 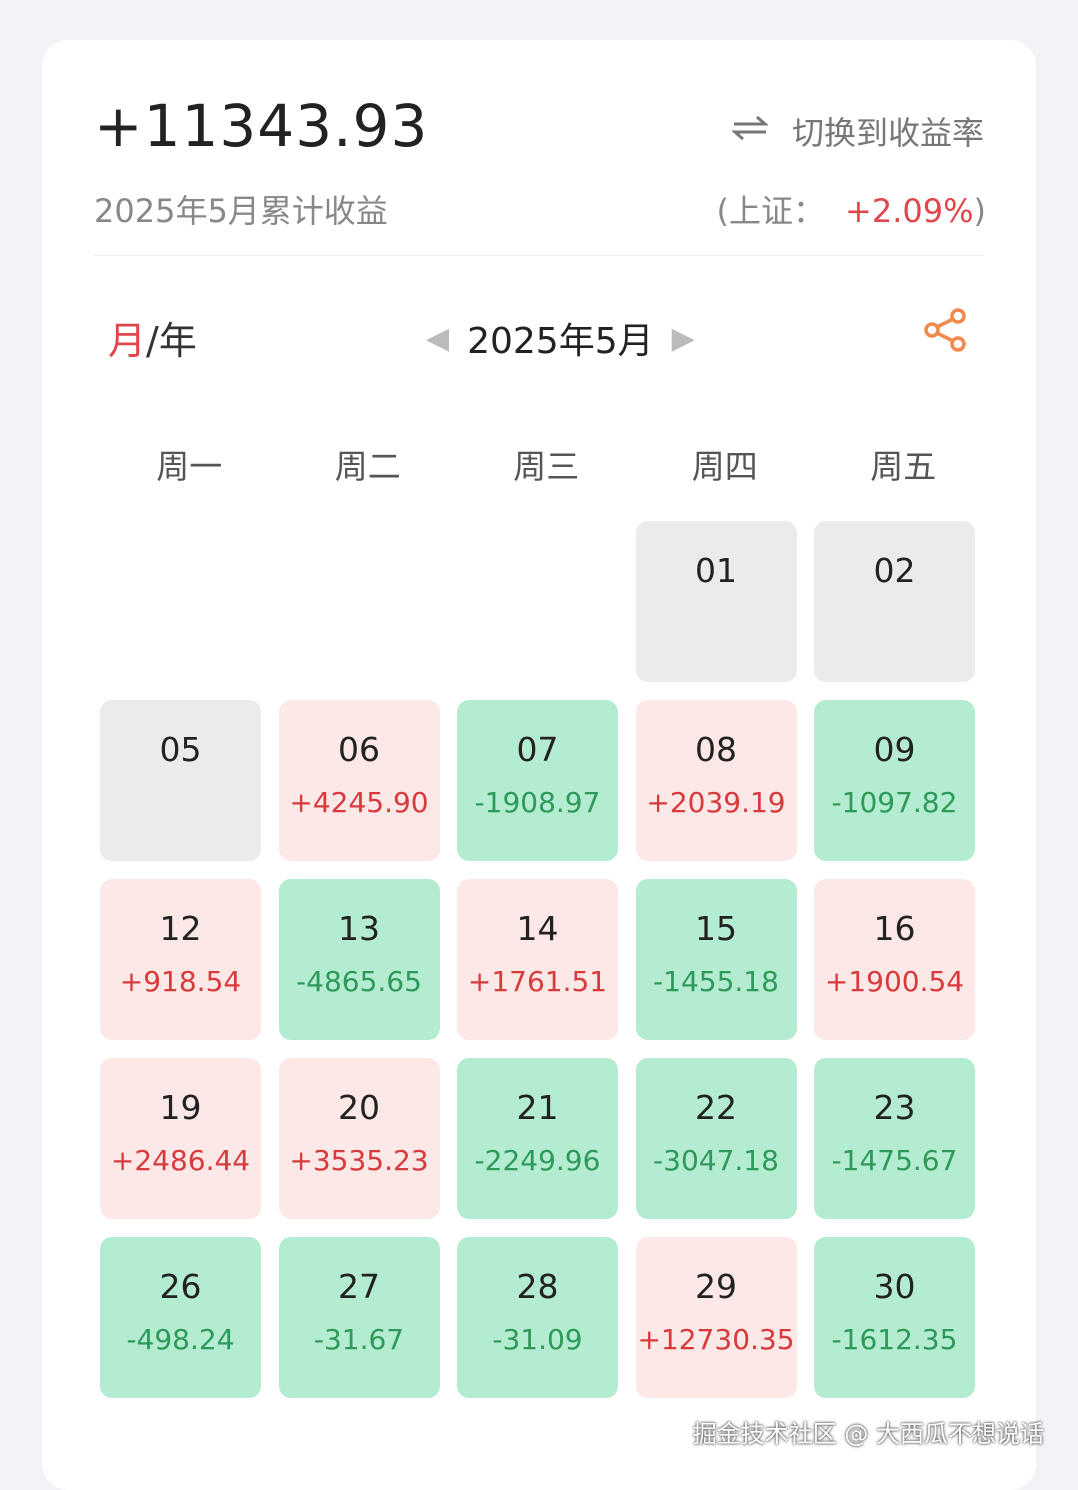 I want to click on mode-month: 月, so click(x=127, y=341).